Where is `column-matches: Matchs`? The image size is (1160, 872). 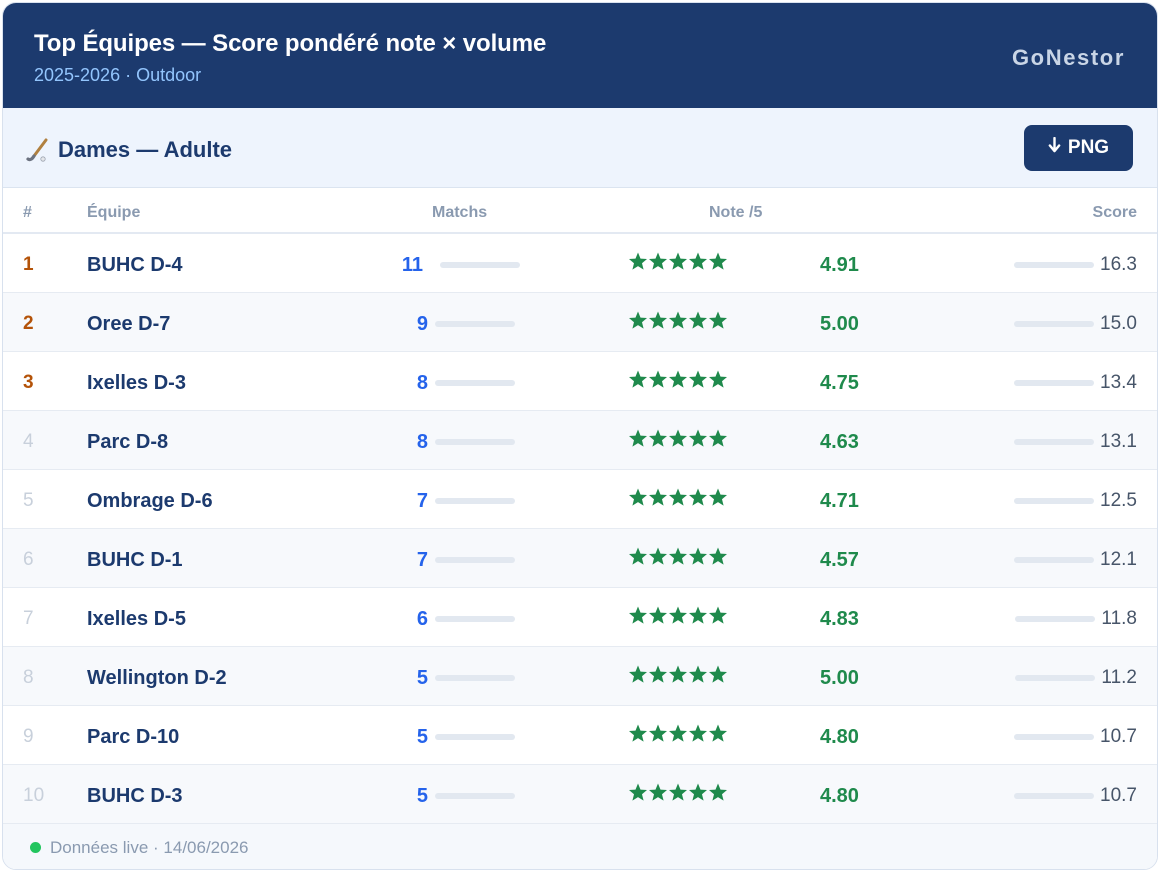 column-matches: Matchs is located at coordinates (460, 212).